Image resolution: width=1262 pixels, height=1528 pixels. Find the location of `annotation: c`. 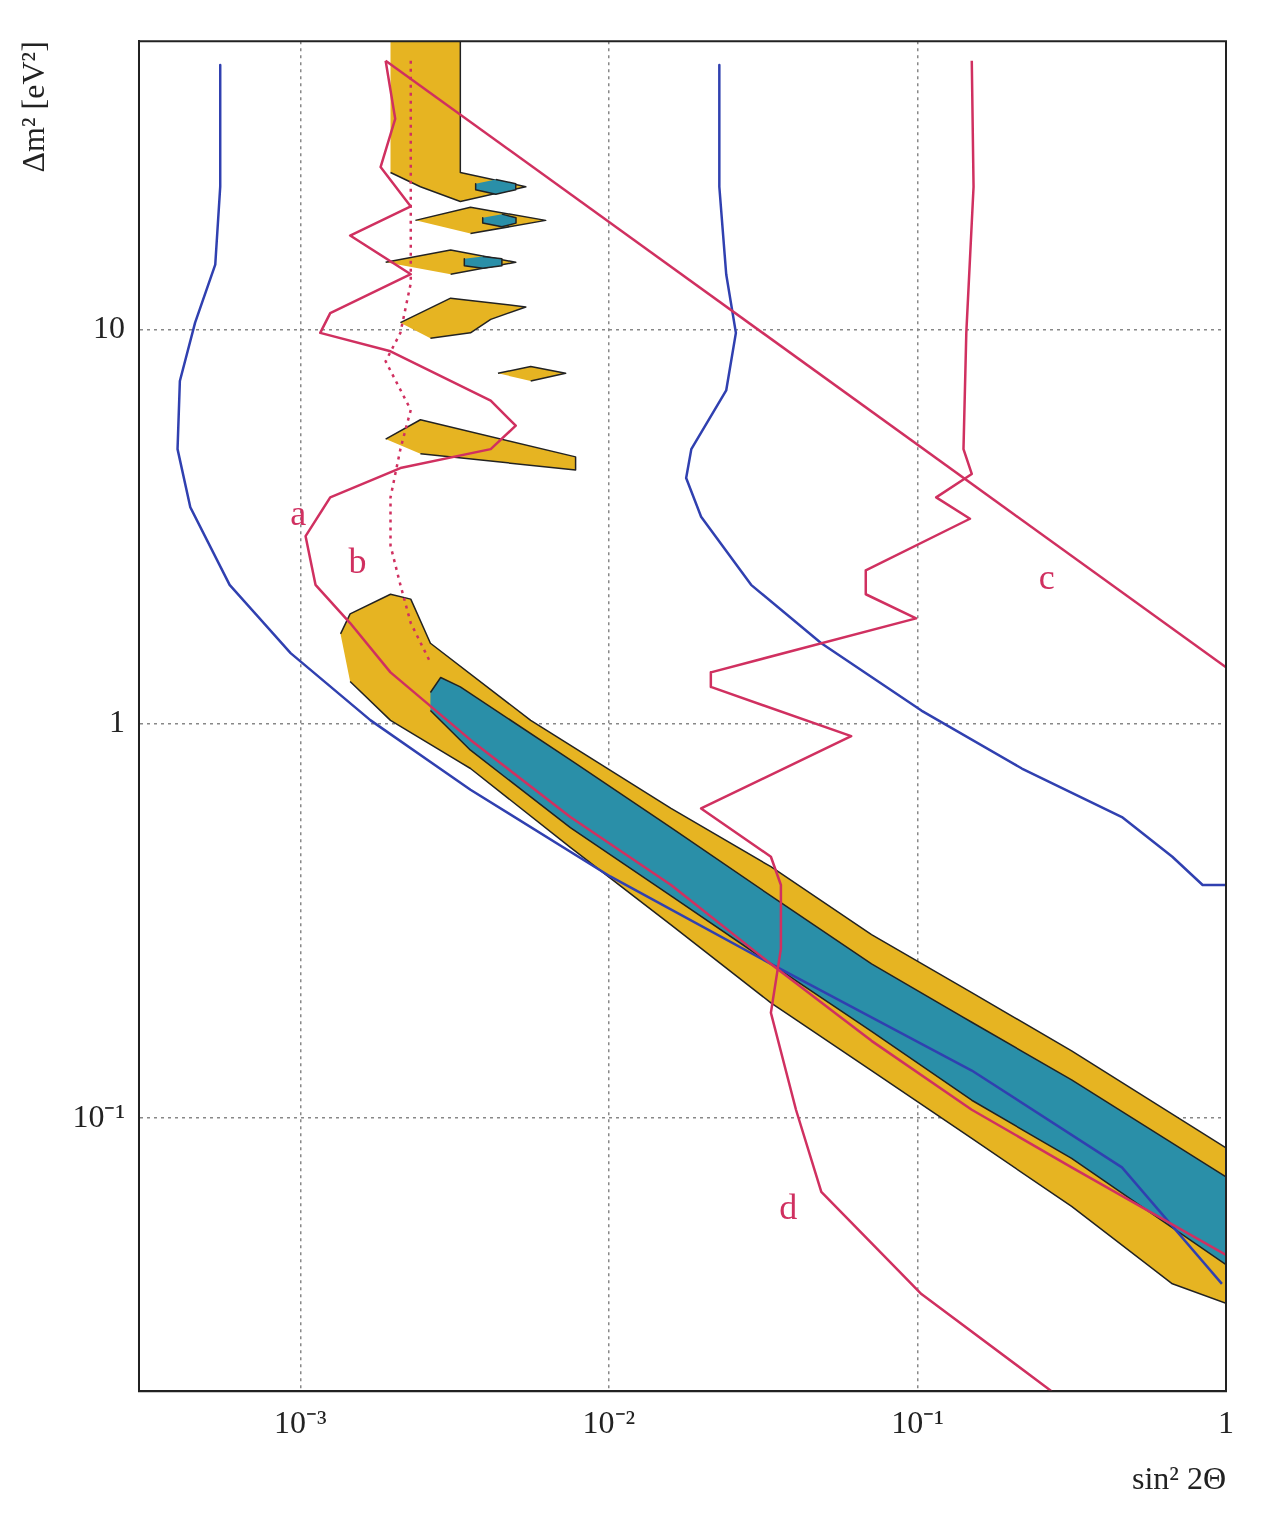

annotation: c is located at coordinates (1046, 576).